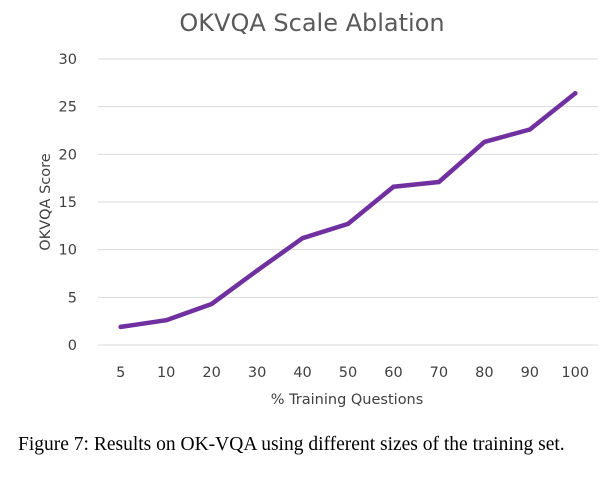 This screenshot has width=616, height=499. What do you see at coordinates (393, 373) in the screenshot?
I see `x-tick-label: 60` at bounding box center [393, 373].